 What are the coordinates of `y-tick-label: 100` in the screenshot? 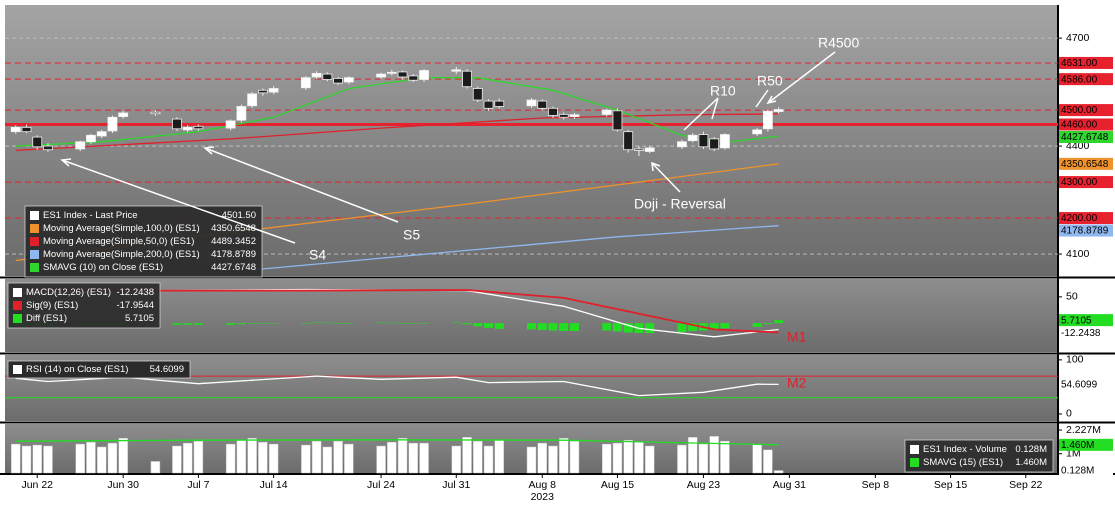 It's located at (1075, 360).